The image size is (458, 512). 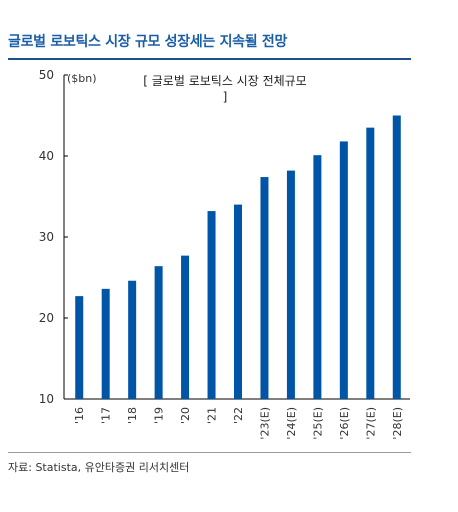 I want to click on x-tick-label: '22, so click(x=238, y=415).